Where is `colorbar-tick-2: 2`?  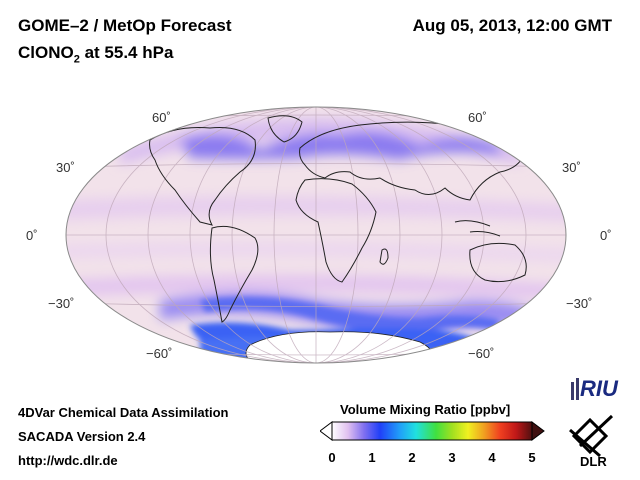 colorbar-tick-2: 2 is located at coordinates (412, 457).